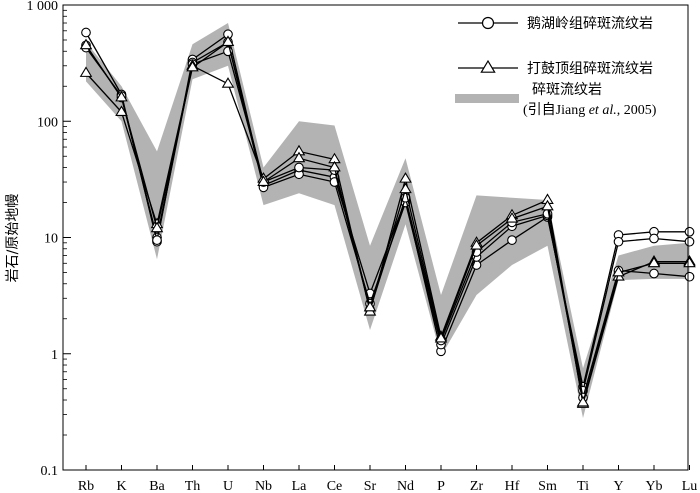 This screenshot has width=700, height=493. I want to click on x-tick-label: La, so click(300, 486).